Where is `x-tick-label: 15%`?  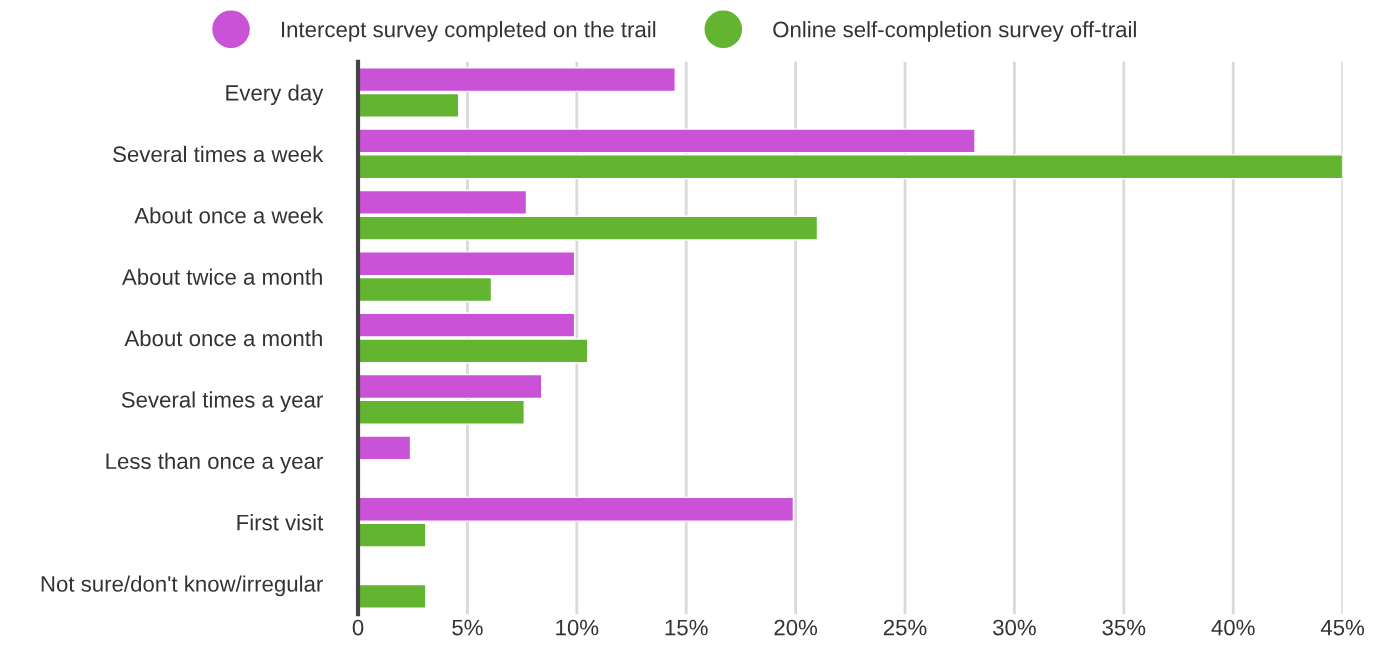 x-tick-label: 15% is located at coordinates (686, 627).